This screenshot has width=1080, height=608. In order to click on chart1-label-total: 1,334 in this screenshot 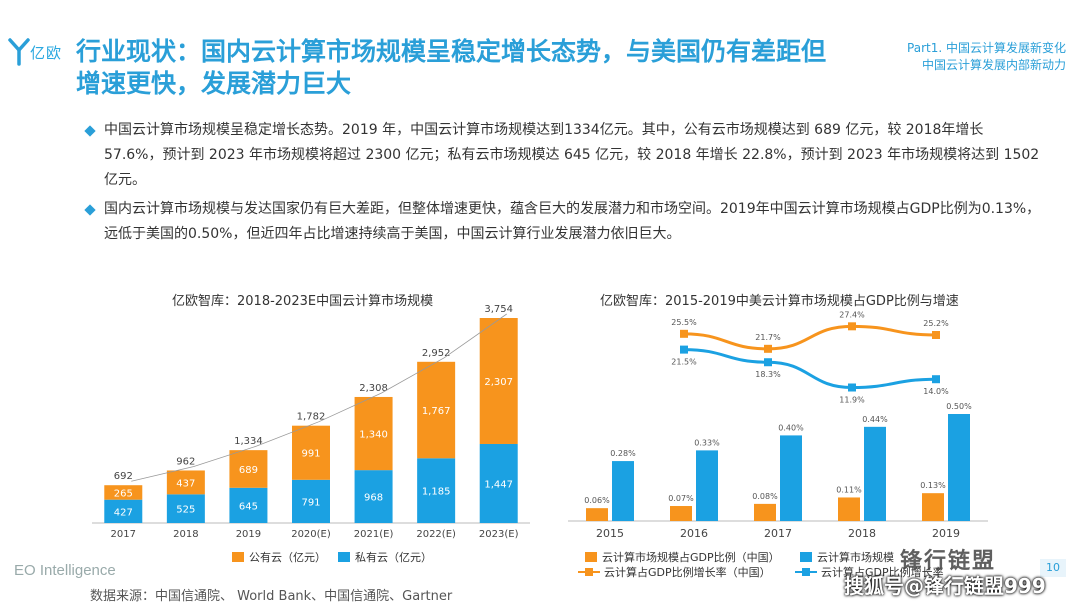, I will do `click(248, 441)`.